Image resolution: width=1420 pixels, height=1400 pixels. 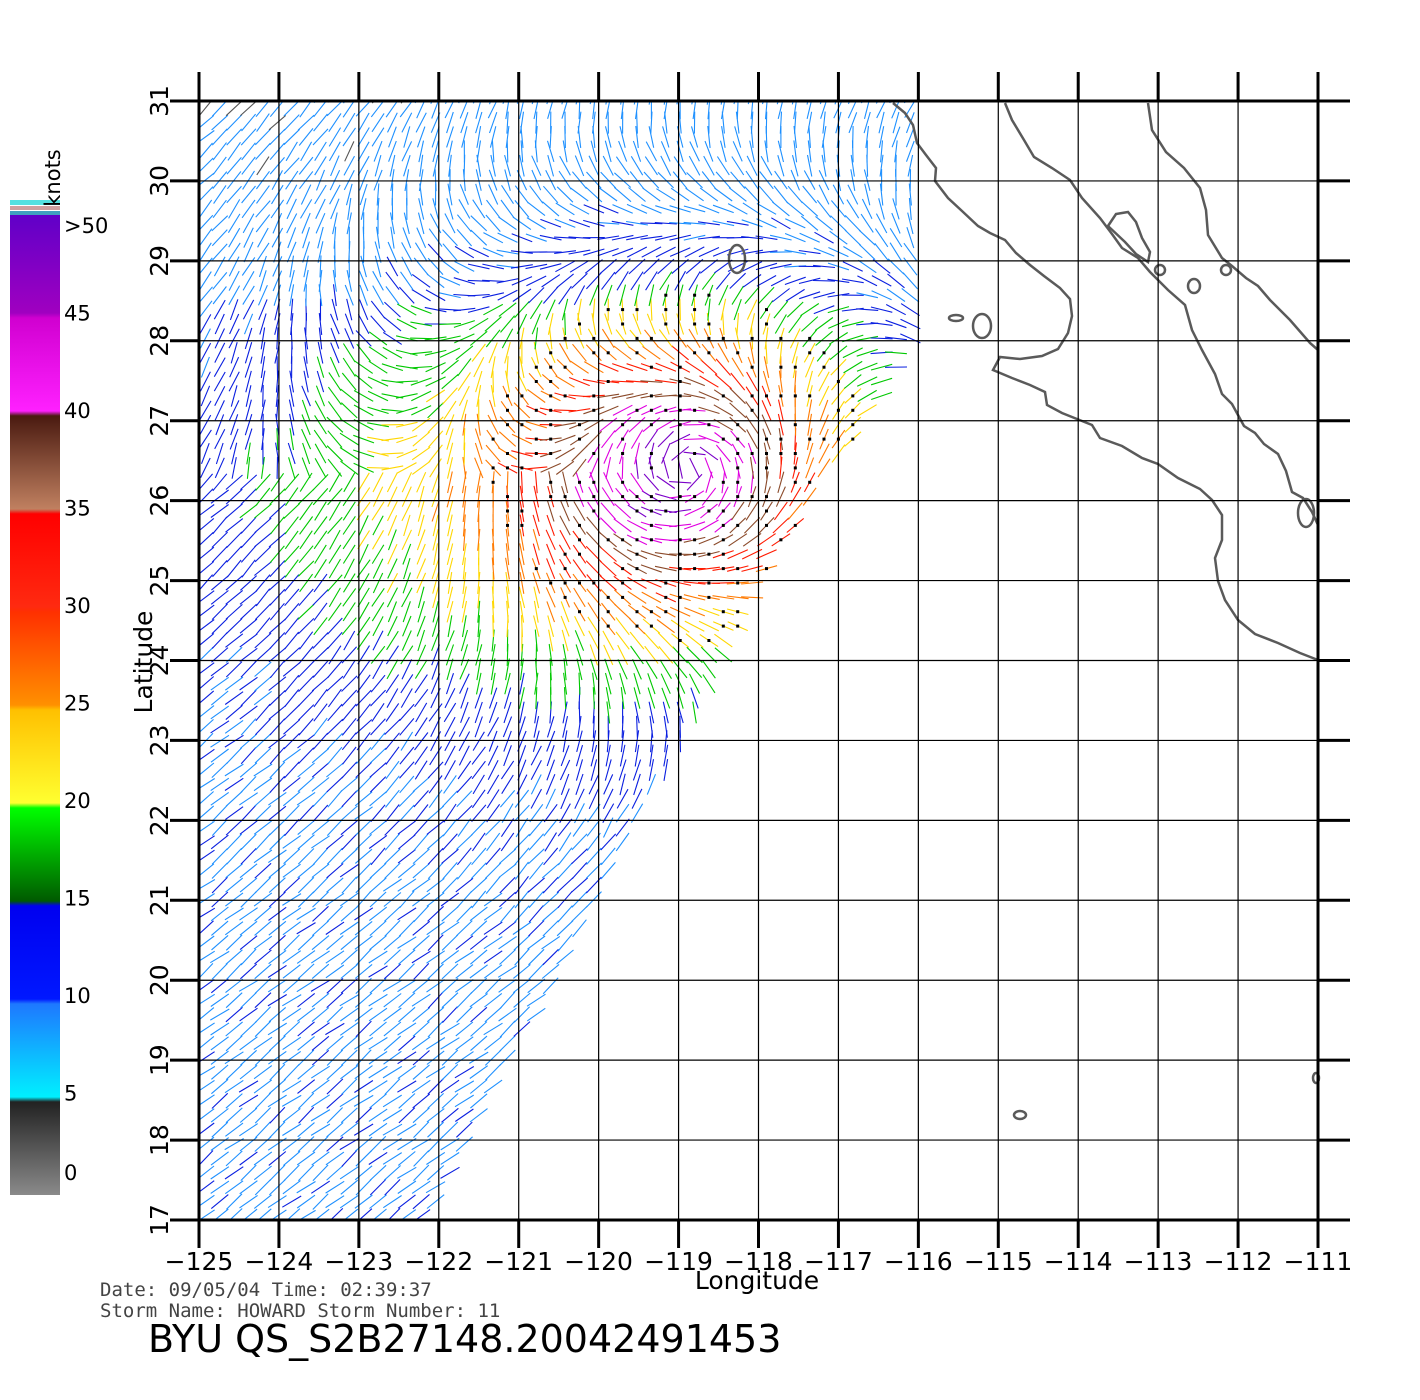 I want to click on small-island-c, so click(x=1306, y=513).